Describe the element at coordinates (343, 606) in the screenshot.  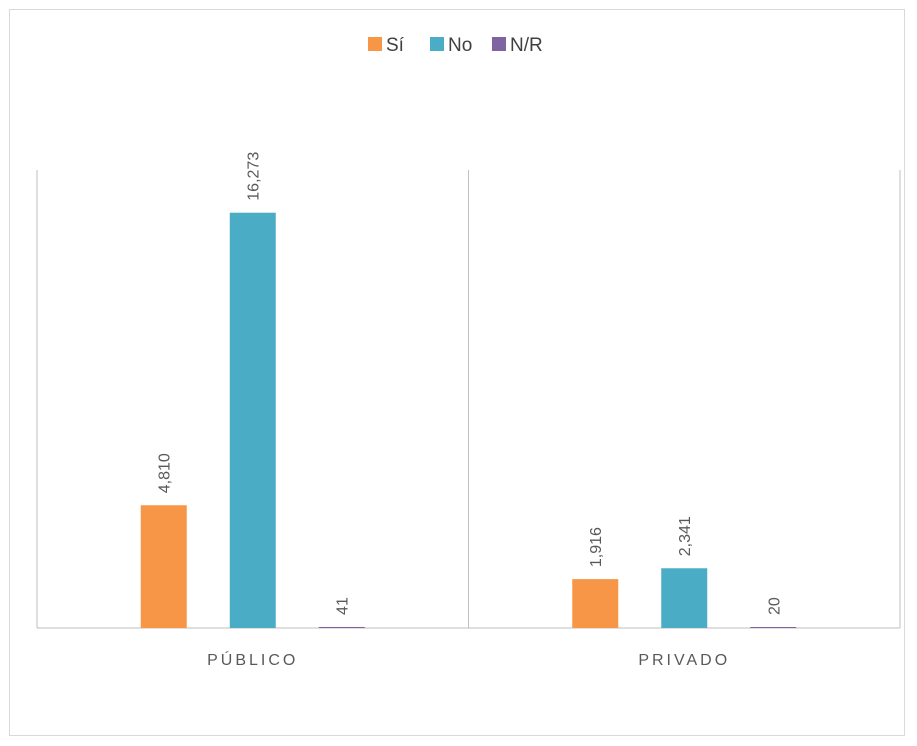
I see `data-label-n-r-publico: 41` at that location.